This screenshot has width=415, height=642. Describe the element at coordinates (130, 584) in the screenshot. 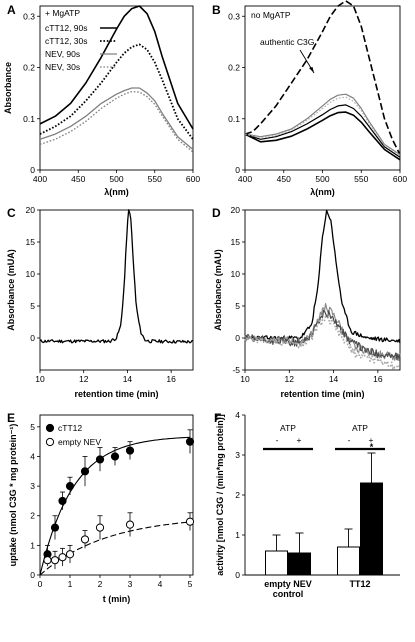

I see `x-tick-label: 3` at that location.